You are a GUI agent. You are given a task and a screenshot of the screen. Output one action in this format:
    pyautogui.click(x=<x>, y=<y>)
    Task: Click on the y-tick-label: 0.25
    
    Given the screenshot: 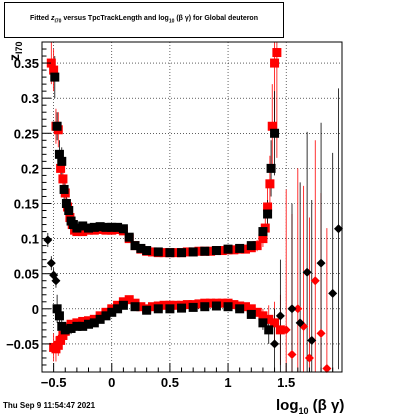 What is the action you would take?
    pyautogui.click(x=26, y=133)
    